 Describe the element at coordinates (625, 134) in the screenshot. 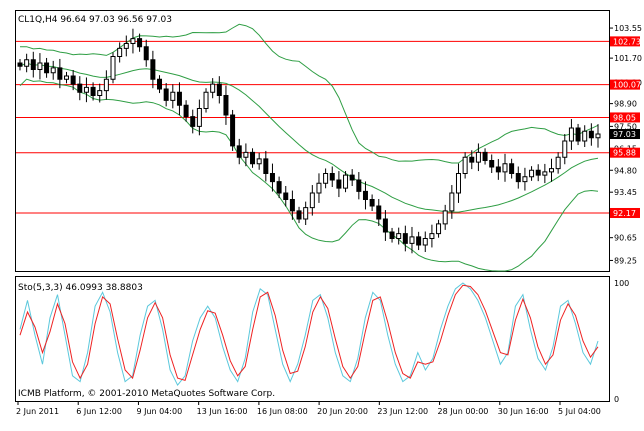

I see `current-price-tag` at that location.